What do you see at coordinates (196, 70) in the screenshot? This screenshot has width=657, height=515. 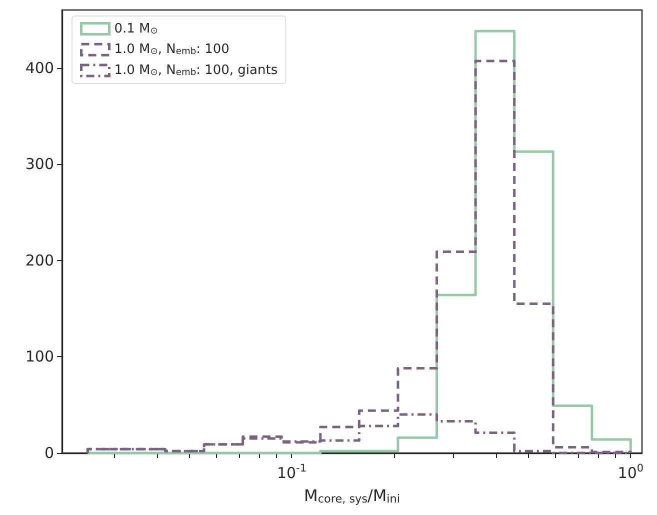 I see `legend-label: 1.0 M⊙, Nemb: 100, giants` at bounding box center [196, 70].